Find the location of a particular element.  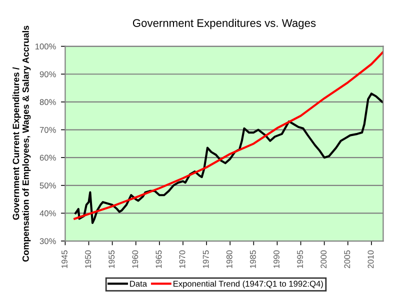

x-tick-label: 2010 is located at coordinates (371, 259).